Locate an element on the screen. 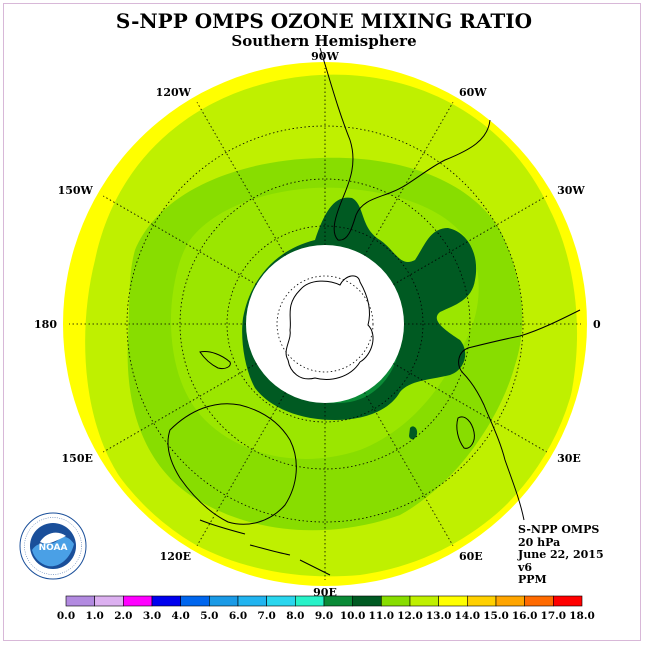 This screenshot has height=648, width=648. south-america-coast is located at coordinates (405, 144).